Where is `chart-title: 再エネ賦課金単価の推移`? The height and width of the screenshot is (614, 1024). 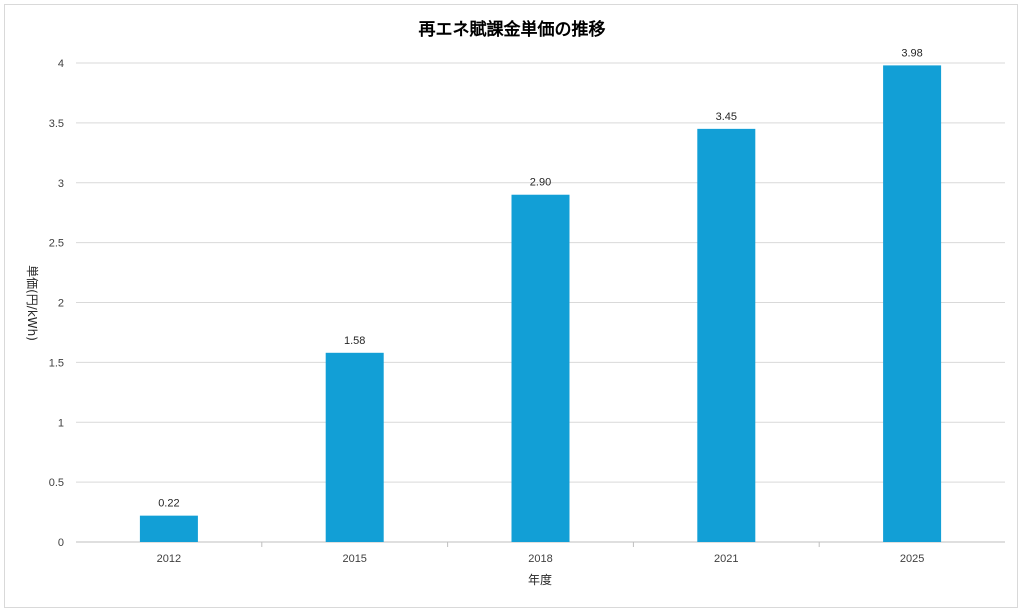
chart-title: 再エネ賦課金単価の推移 is located at coordinates (512, 29).